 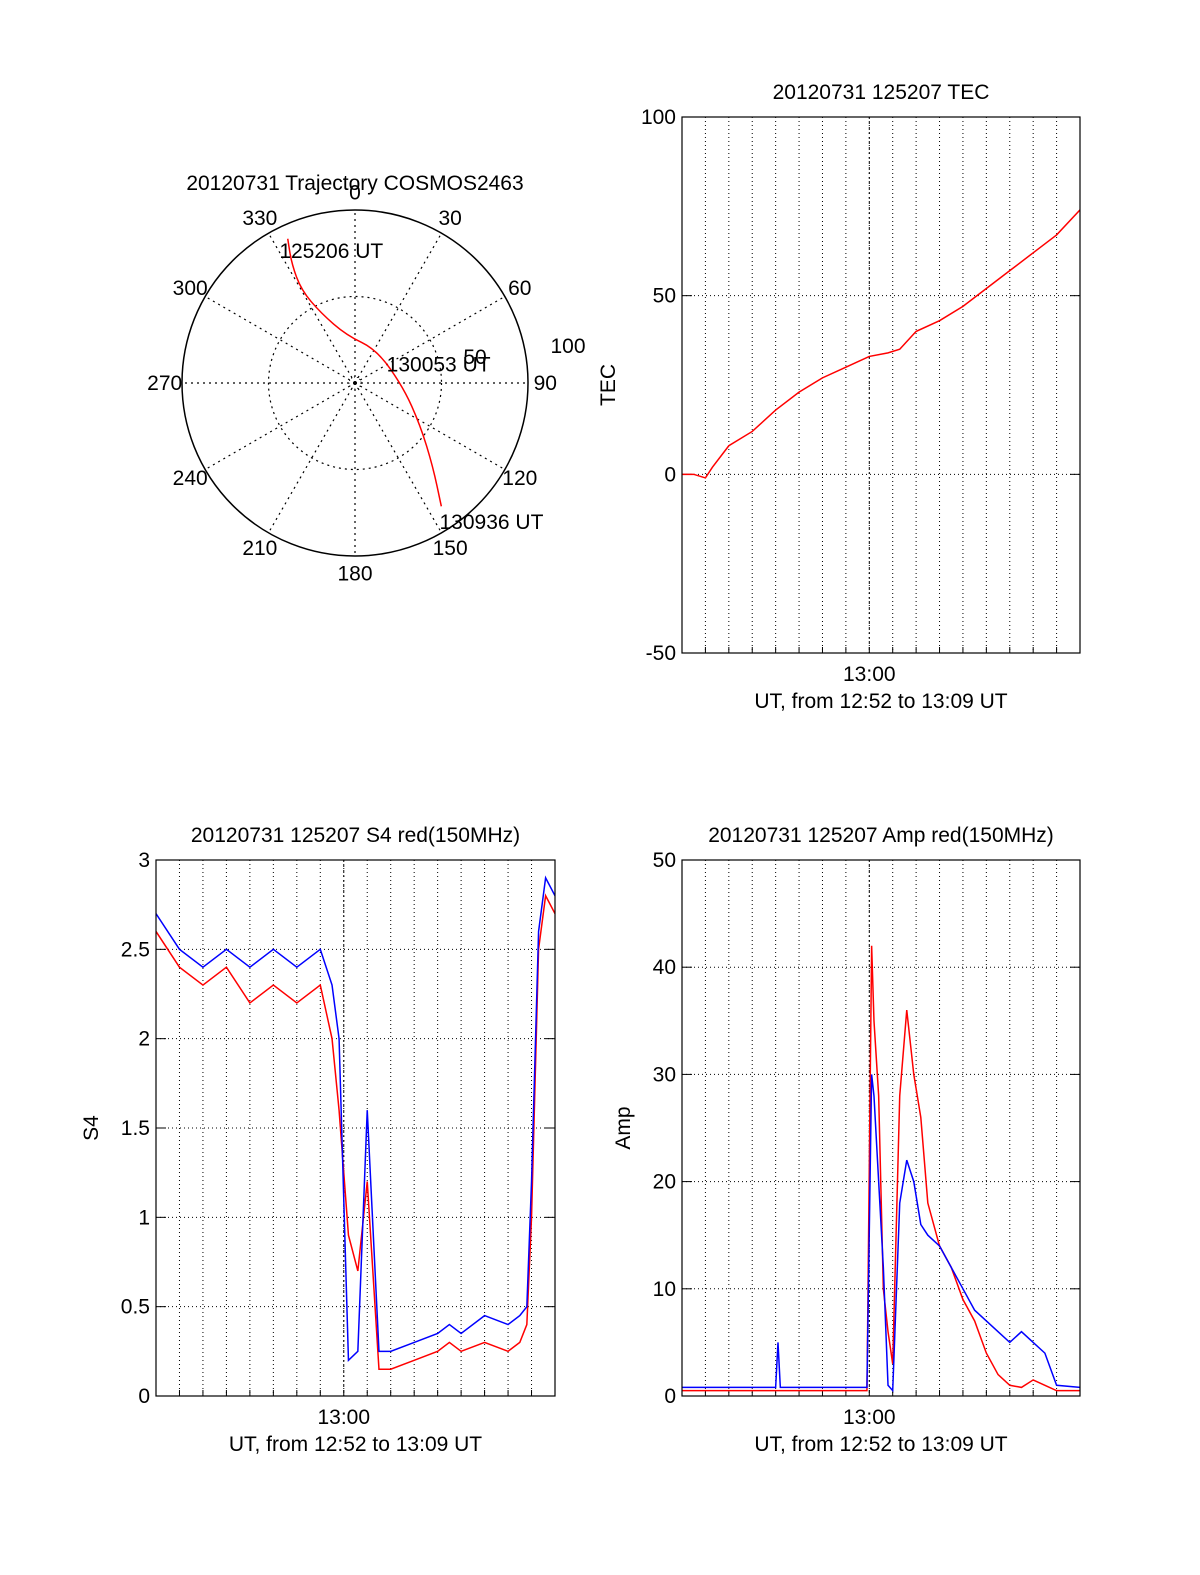 I want to click on azimuth-label: 0, so click(x=355, y=193).